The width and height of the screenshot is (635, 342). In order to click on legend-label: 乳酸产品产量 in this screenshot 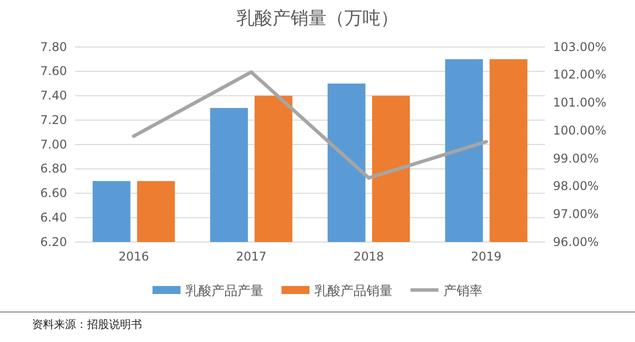, I will do `click(225, 291)`.